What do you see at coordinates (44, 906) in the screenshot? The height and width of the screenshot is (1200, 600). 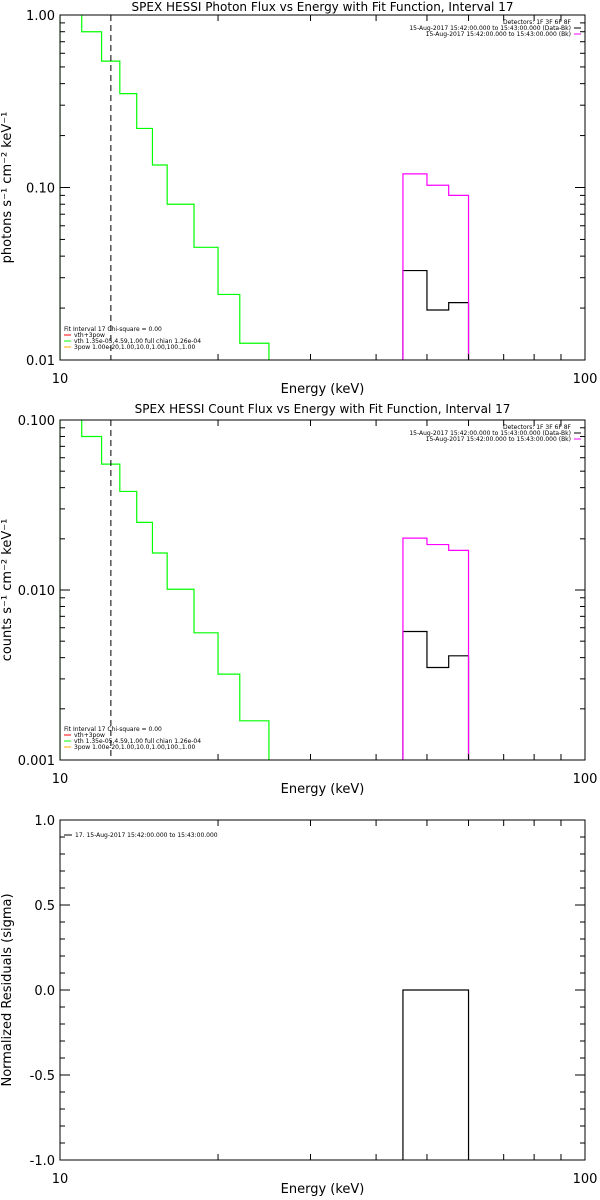 I see `y-tick-label: 0.5` at bounding box center [44, 906].